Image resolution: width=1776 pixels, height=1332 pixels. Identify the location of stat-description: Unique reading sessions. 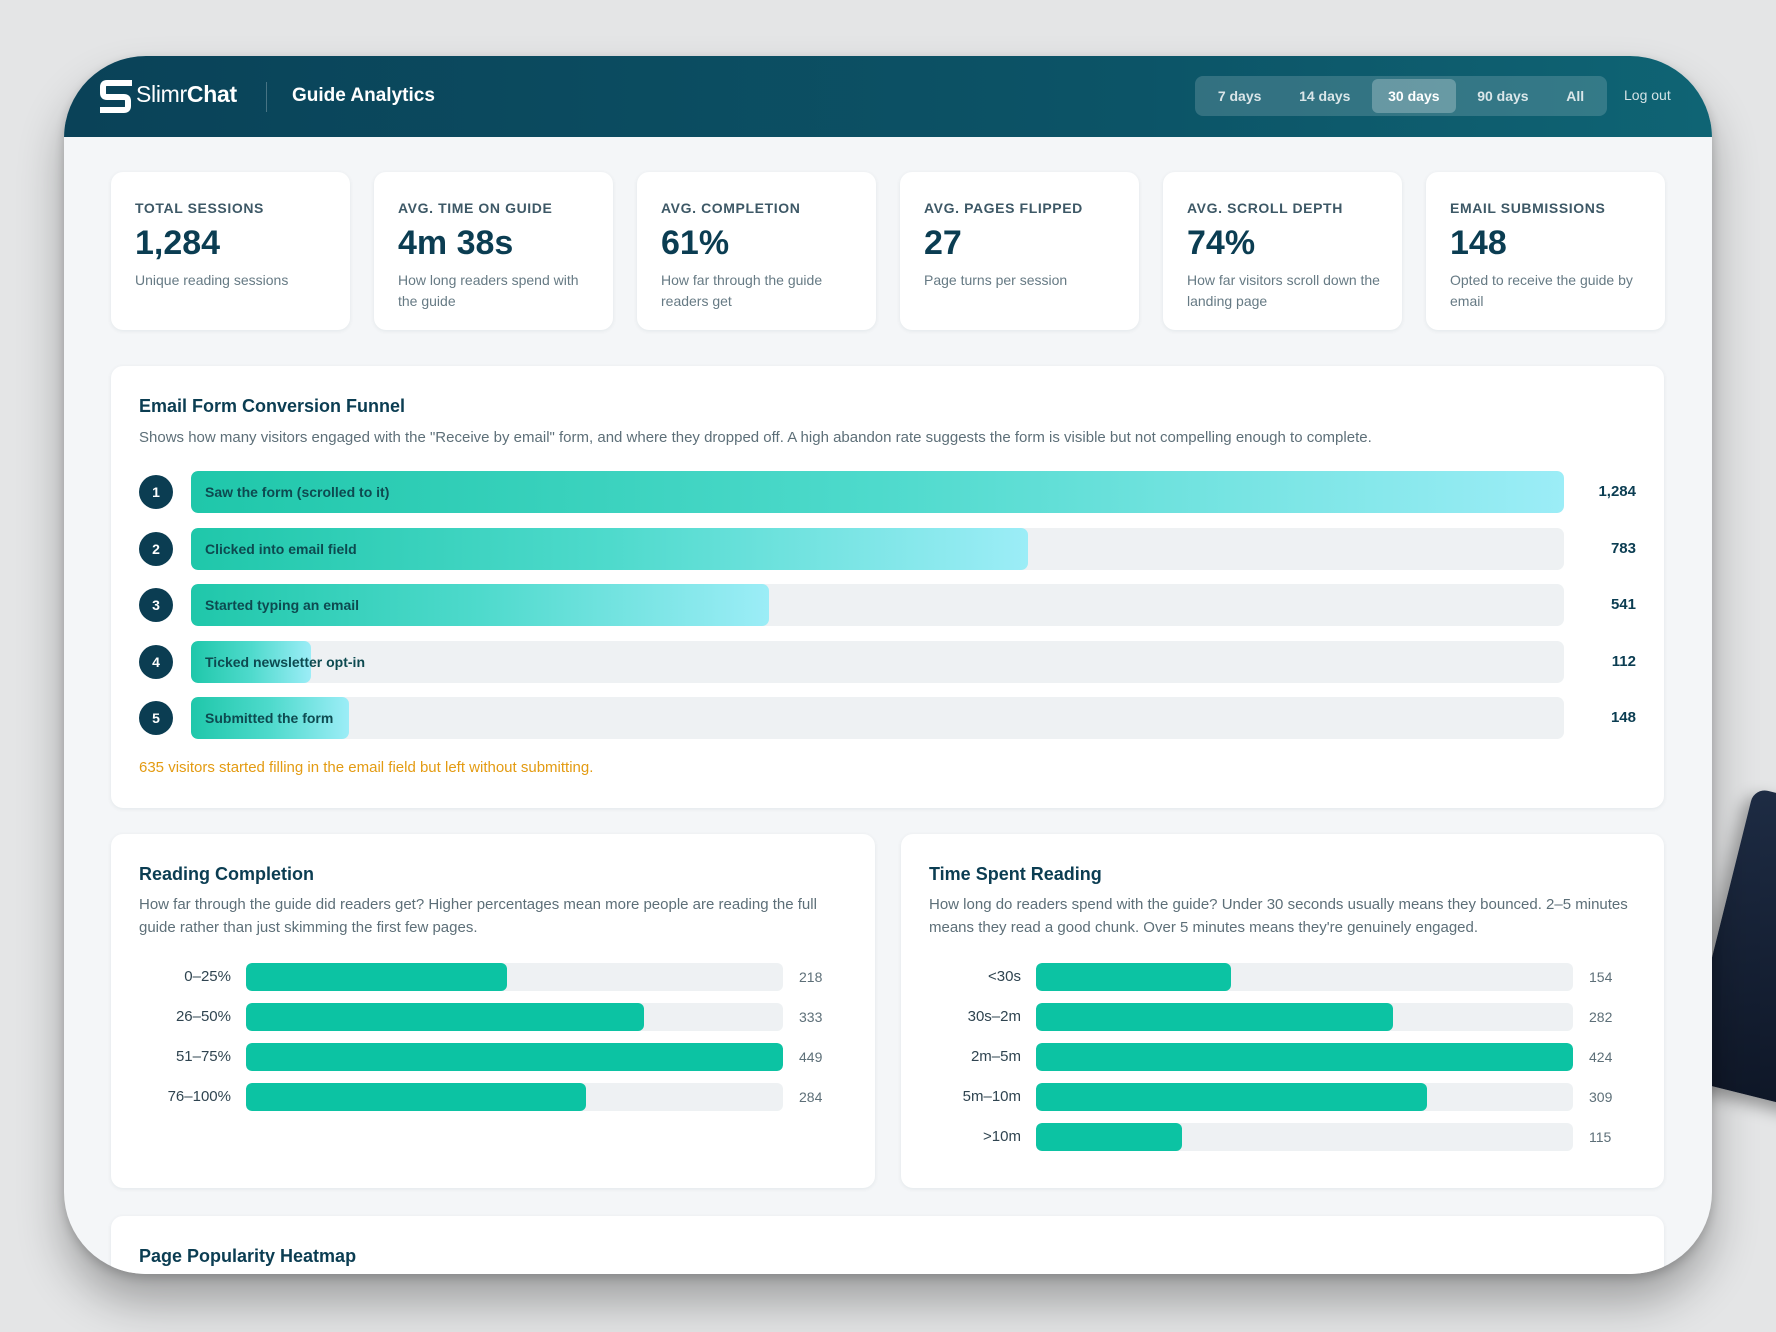
(212, 280).